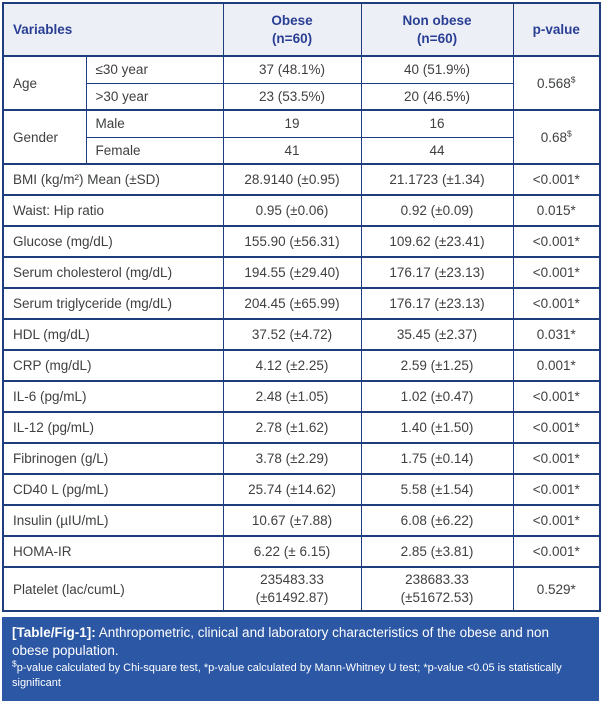  Describe the element at coordinates (437, 179) in the screenshot. I see `cell-nonobese: 21.1723 (±1.34)` at that location.